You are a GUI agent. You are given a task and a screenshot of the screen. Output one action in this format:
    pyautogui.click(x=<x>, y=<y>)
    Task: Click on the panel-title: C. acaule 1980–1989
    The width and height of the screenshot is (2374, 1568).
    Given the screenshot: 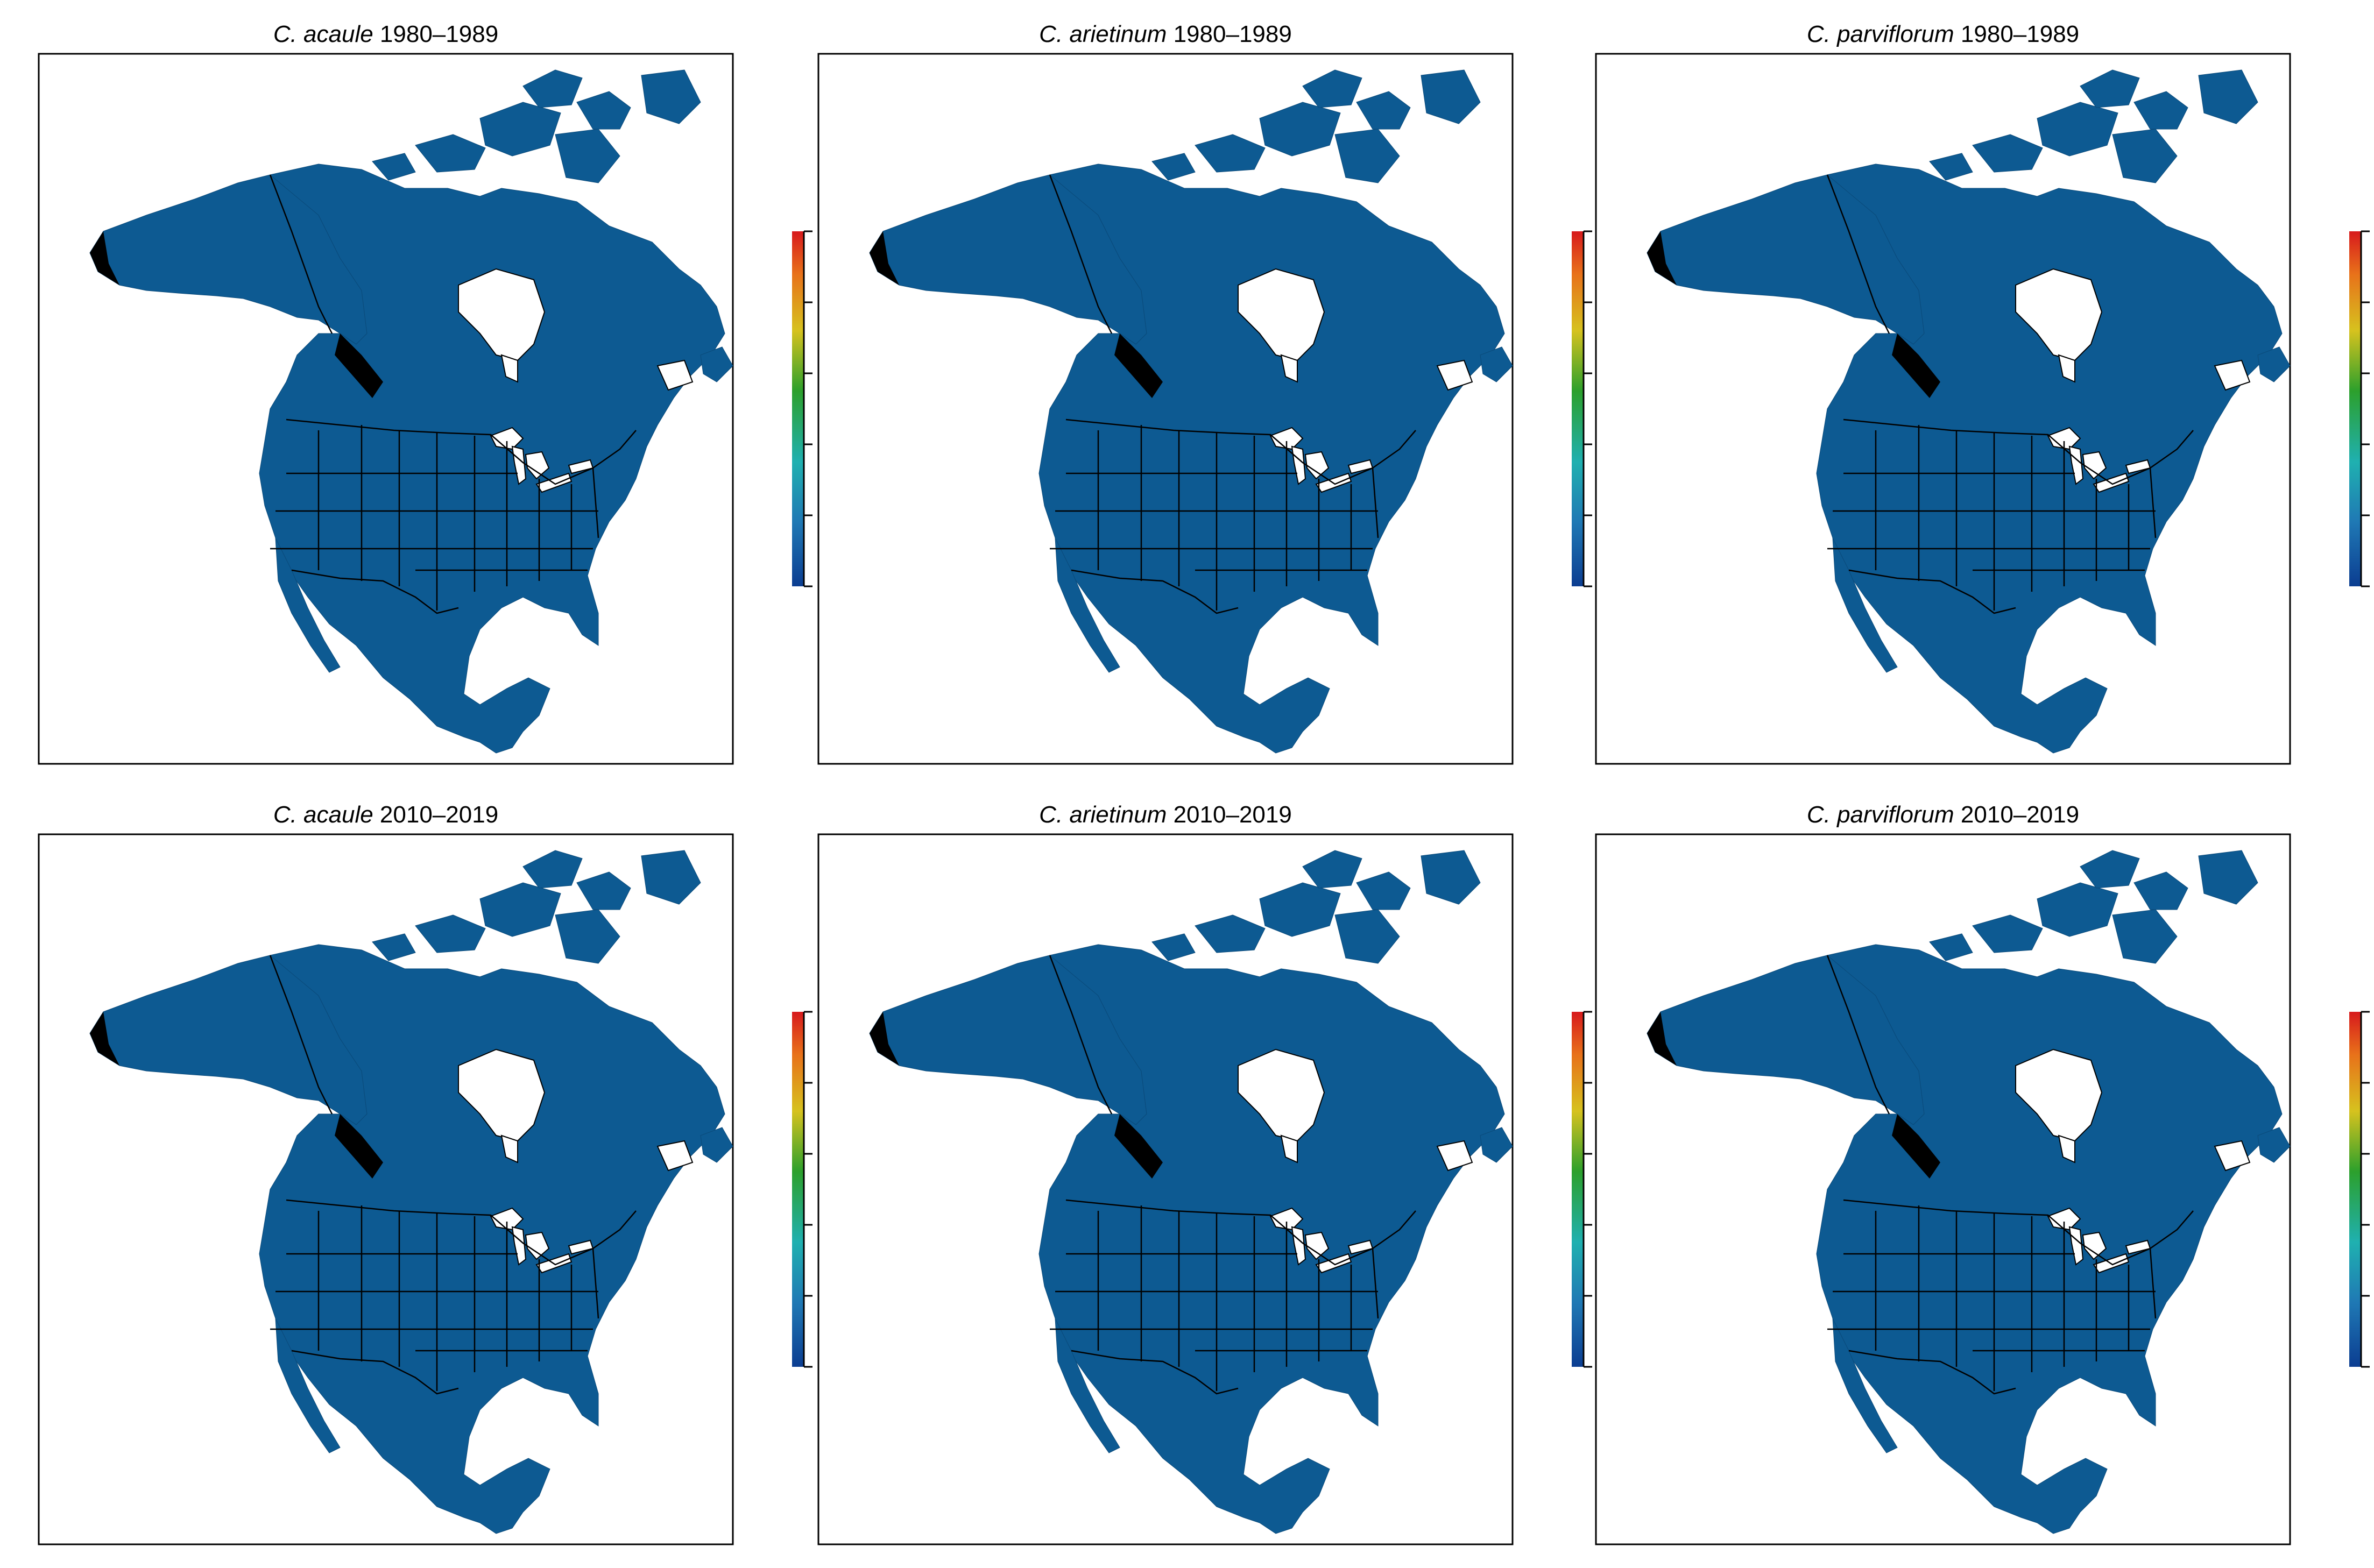 What is the action you would take?
    pyautogui.click(x=385, y=34)
    